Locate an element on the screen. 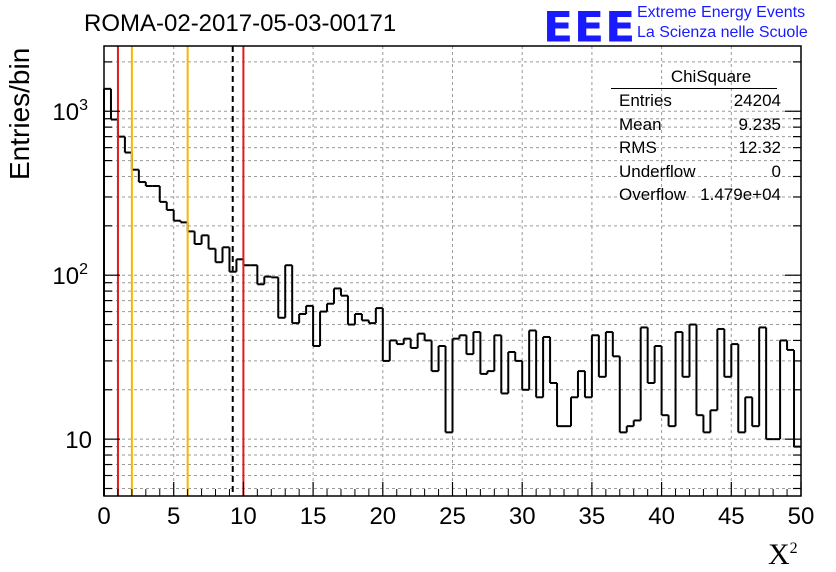 This screenshot has width=836, height=572. stats-row: Overflow 1.479e+04 is located at coordinates (696, 195).